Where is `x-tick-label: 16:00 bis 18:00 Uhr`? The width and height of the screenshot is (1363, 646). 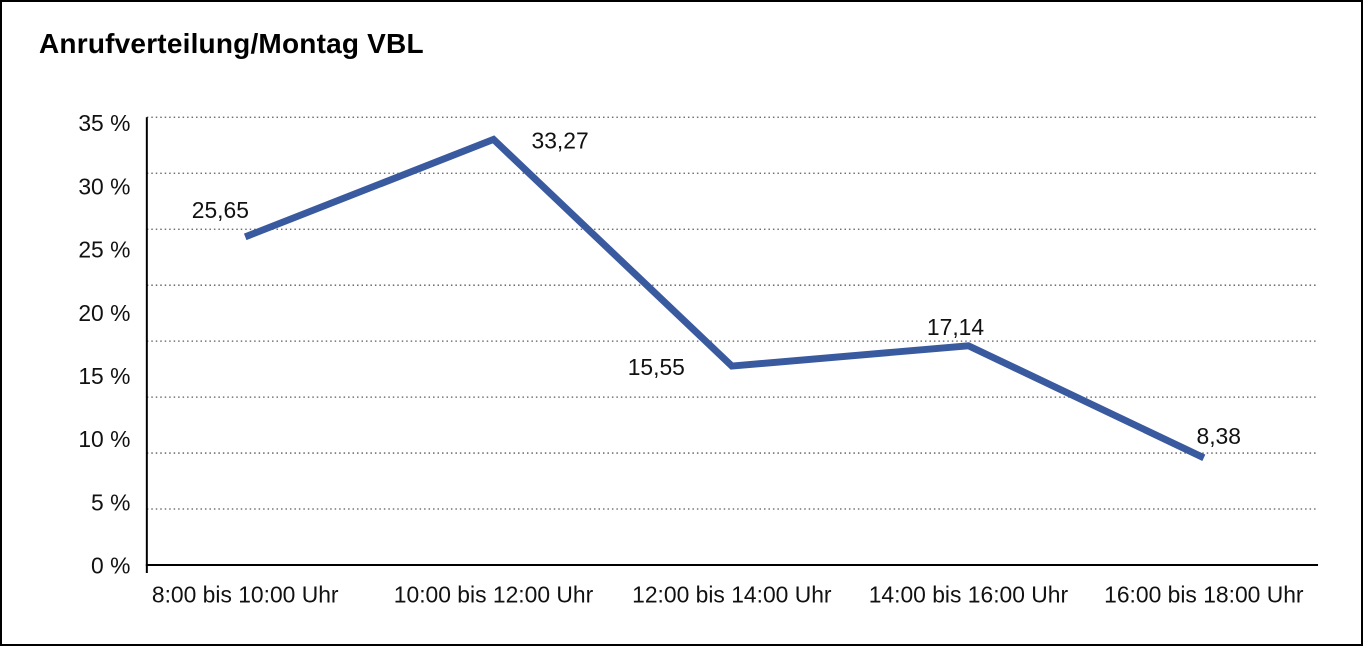 x-tick-label: 16:00 bis 18:00 Uhr is located at coordinates (1204, 594).